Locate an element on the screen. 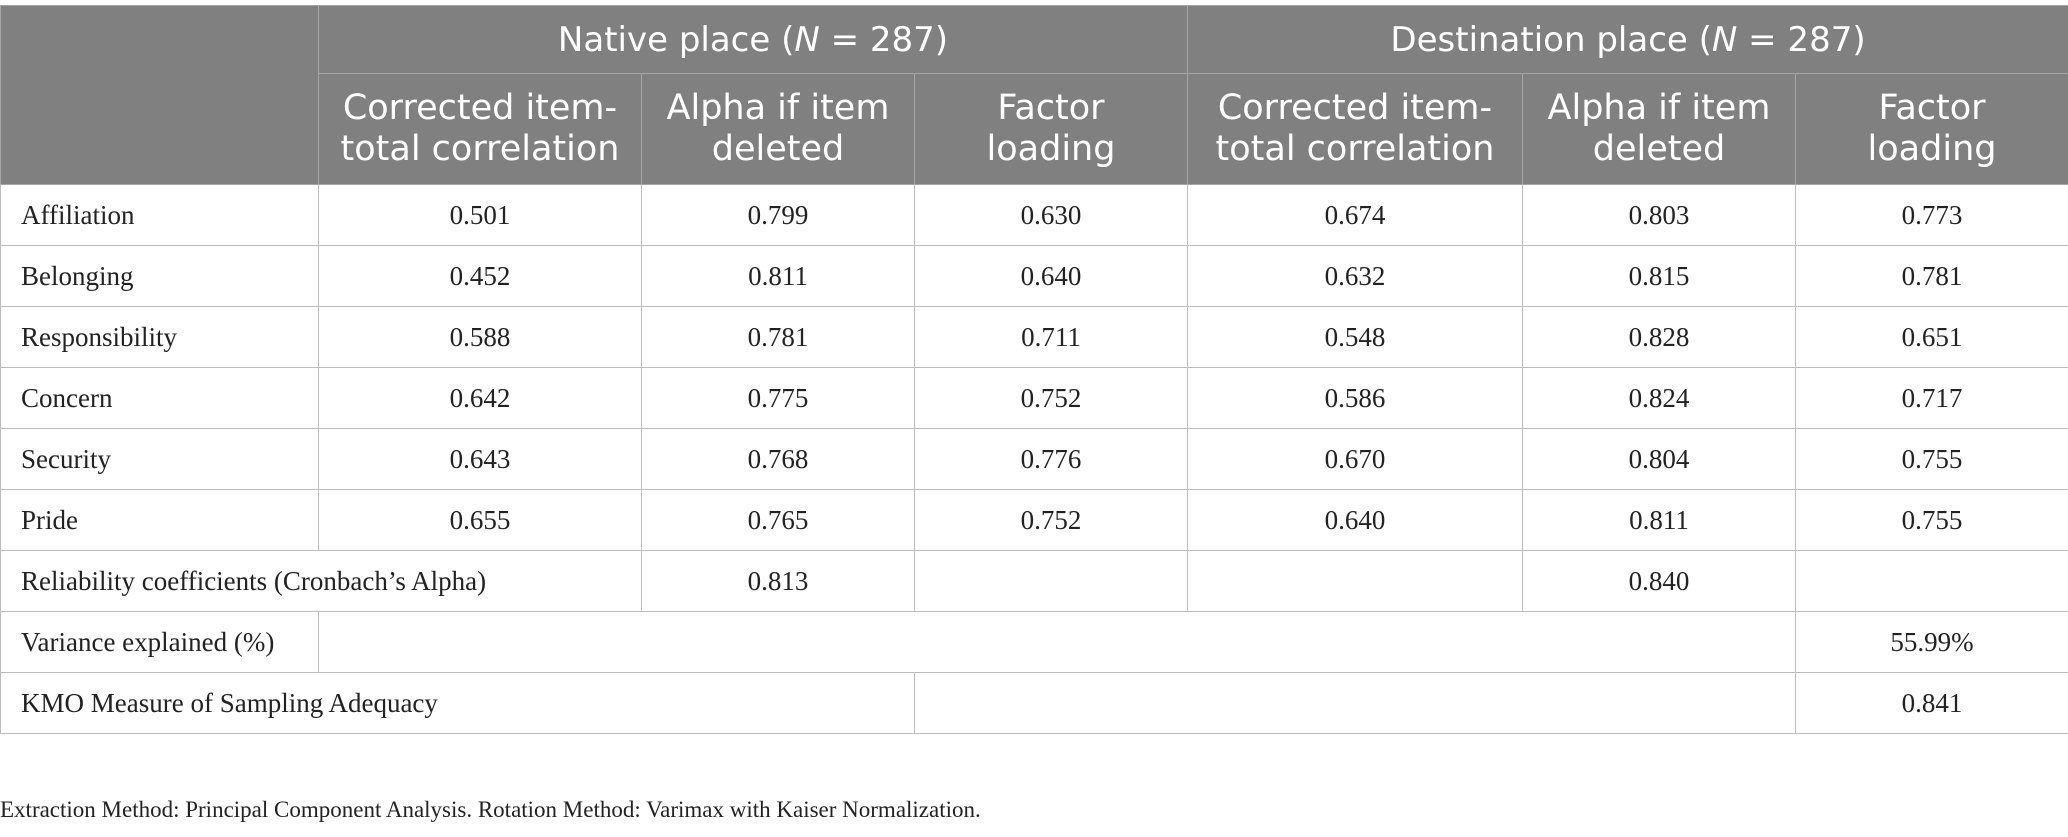  reliability-destination-value: 0.840 is located at coordinates (1659, 581).